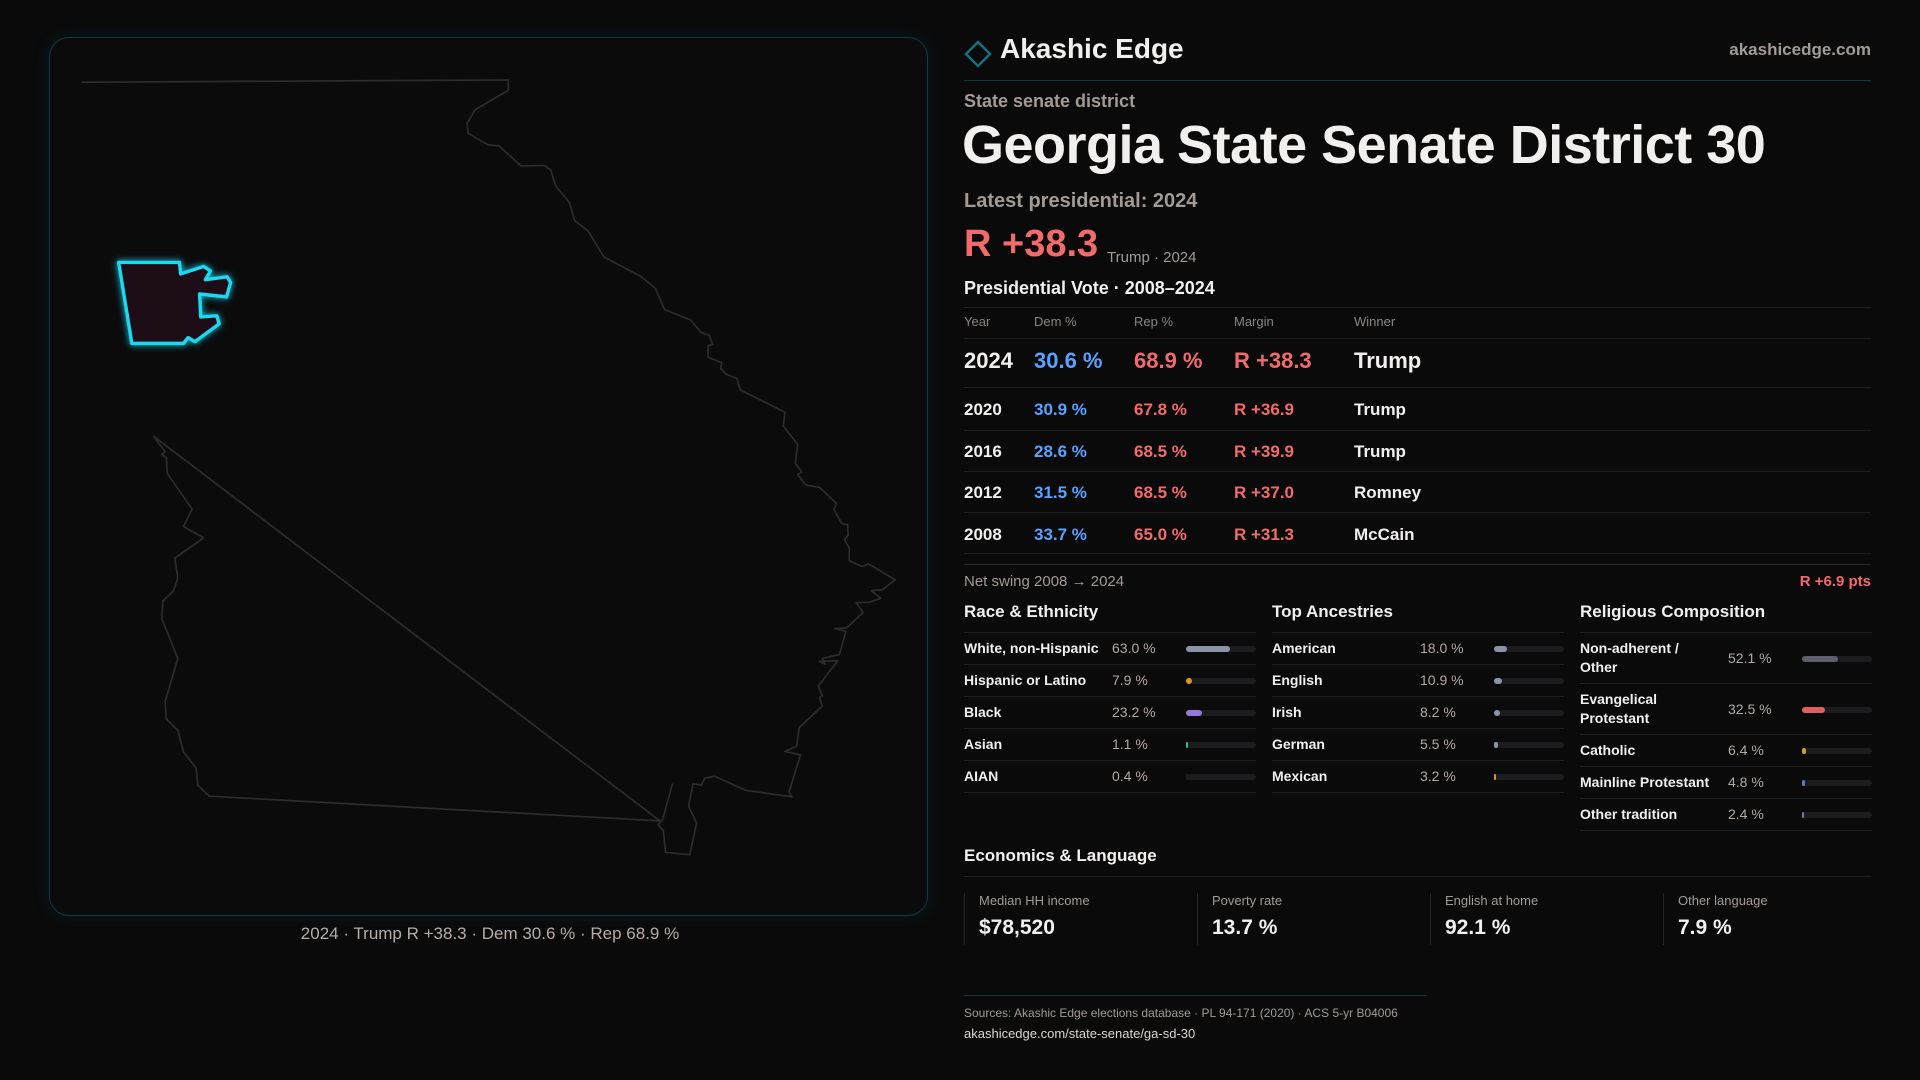  I want to click on section-divider, so click(1110, 632).